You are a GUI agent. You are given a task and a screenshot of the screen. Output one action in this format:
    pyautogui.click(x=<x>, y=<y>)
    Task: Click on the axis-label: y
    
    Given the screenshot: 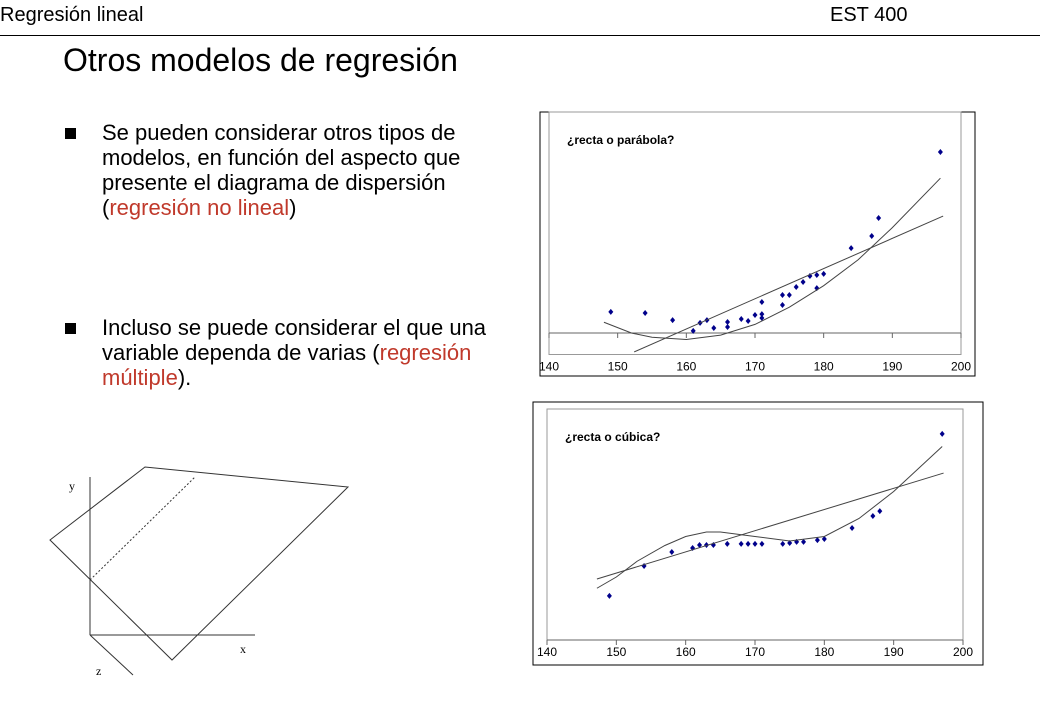 What is the action you would take?
    pyautogui.click(x=72, y=486)
    